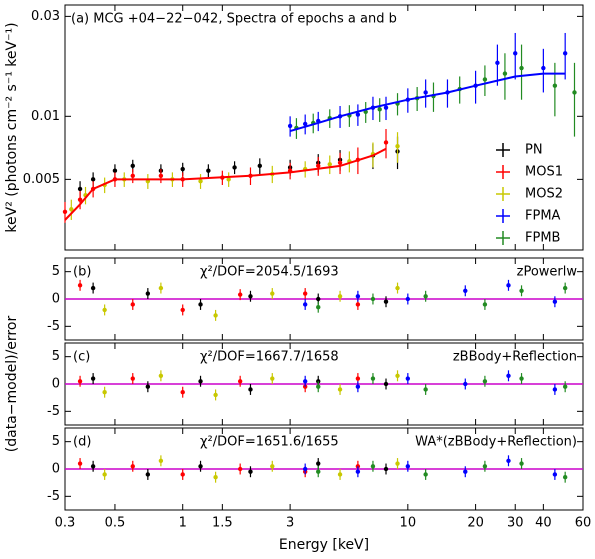  Describe the element at coordinates (222, 523) in the screenshot. I see `x-tick-label: 1.5` at that location.